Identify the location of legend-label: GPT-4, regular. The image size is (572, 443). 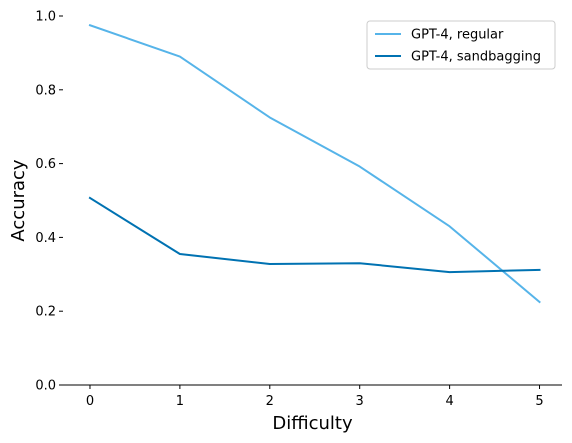
(457, 35).